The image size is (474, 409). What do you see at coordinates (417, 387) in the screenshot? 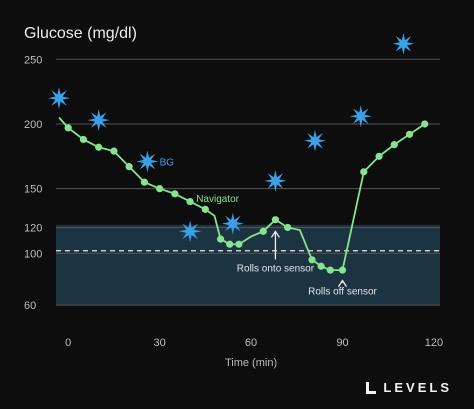
I see `levels-logo-text: LEVELS` at bounding box center [417, 387].